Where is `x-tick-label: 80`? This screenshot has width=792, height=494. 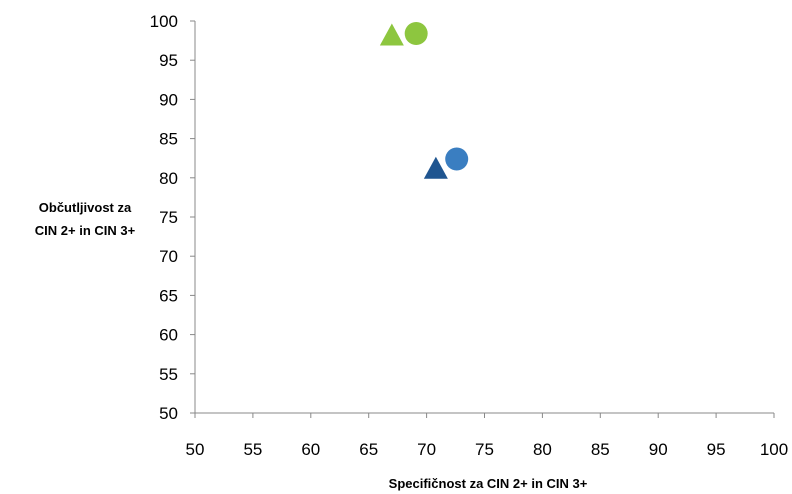
x-tick-label: 80 is located at coordinates (542, 449).